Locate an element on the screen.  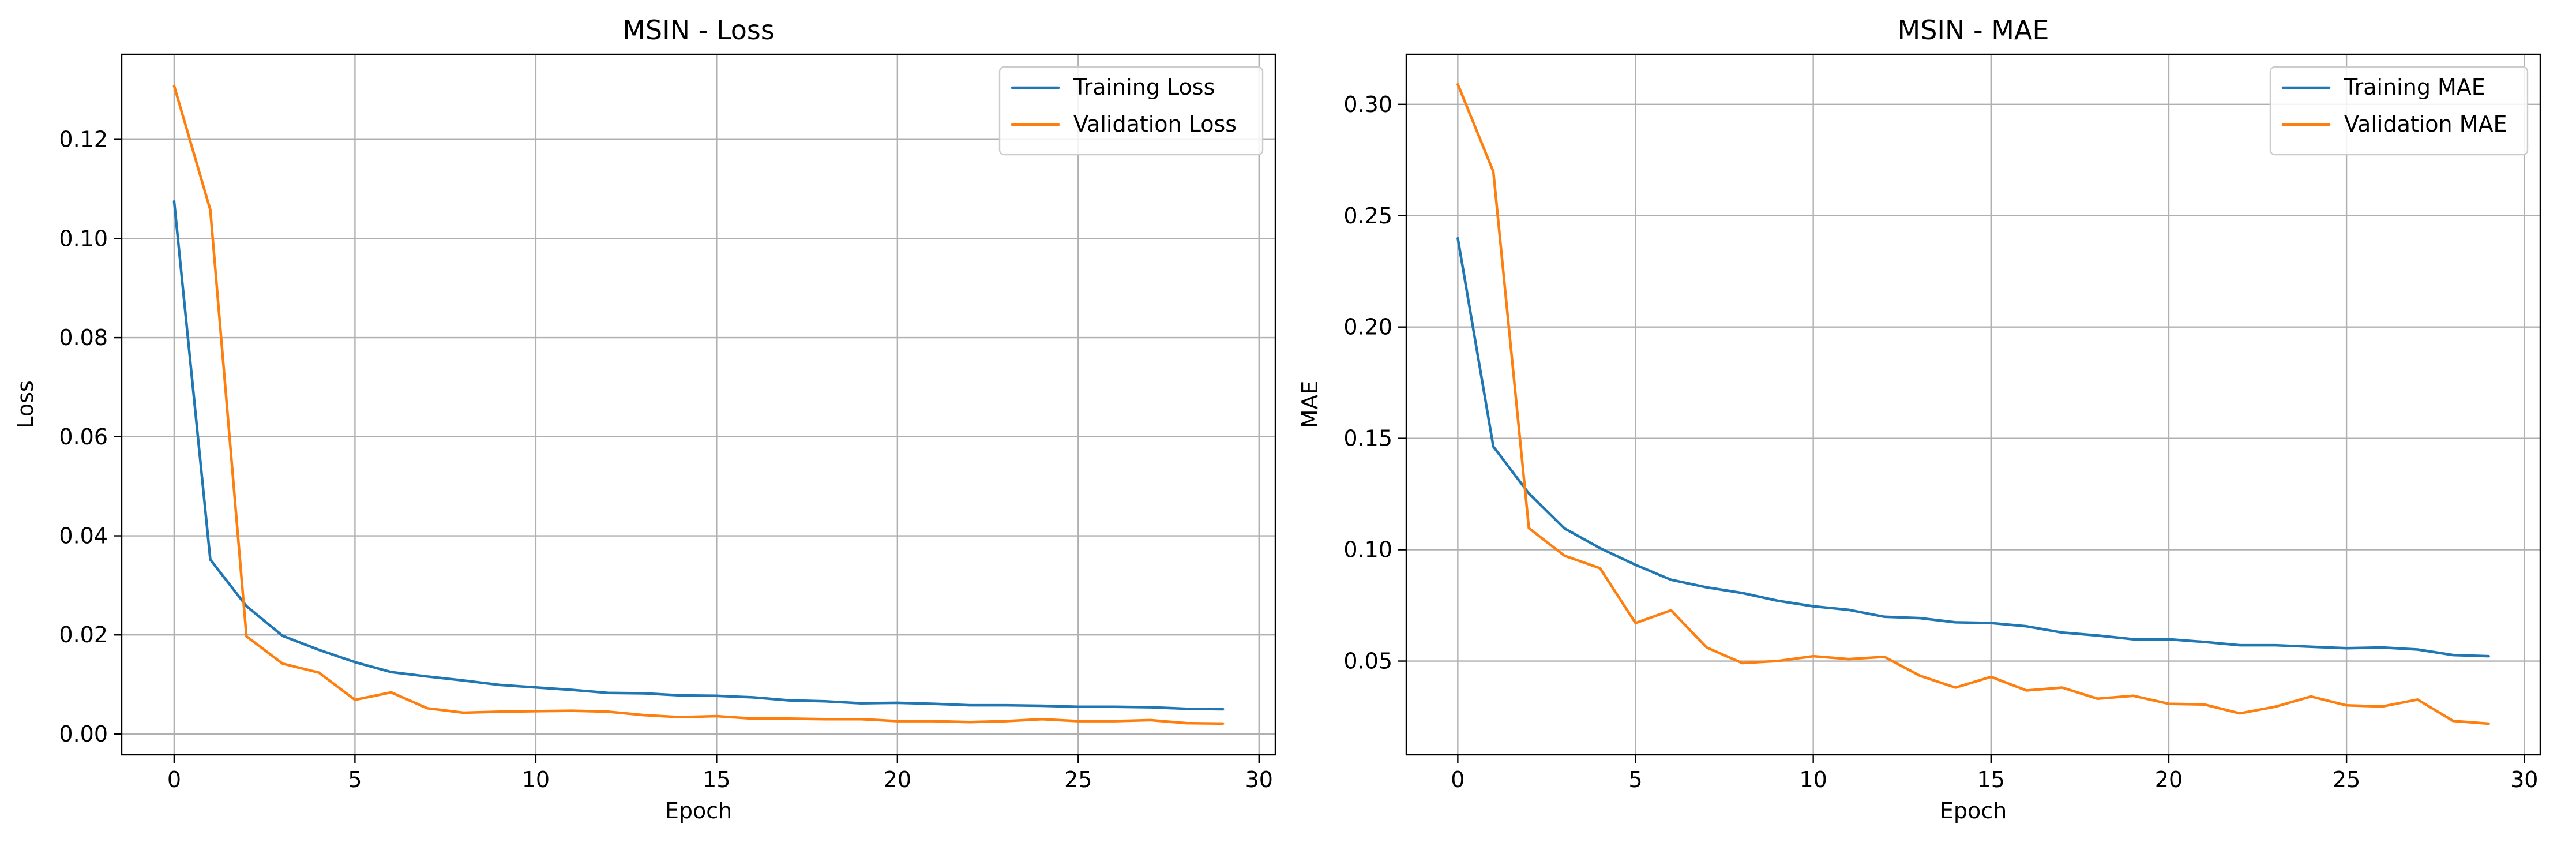
y-tick-label: 0.15 is located at coordinates (1367, 438).